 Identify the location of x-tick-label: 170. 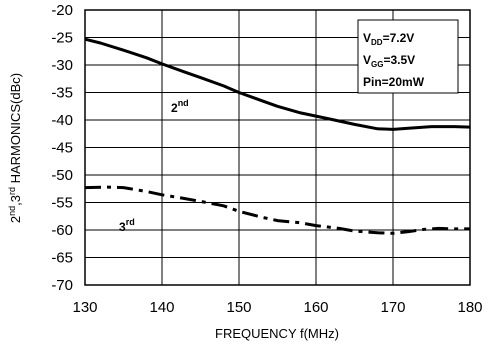
(392, 307).